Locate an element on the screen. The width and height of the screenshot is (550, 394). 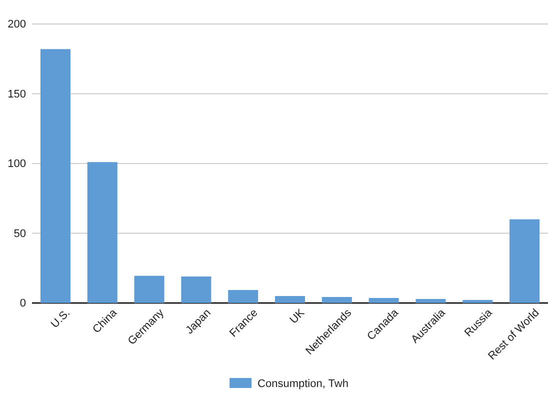
x-tick-label: UK is located at coordinates (298, 316).